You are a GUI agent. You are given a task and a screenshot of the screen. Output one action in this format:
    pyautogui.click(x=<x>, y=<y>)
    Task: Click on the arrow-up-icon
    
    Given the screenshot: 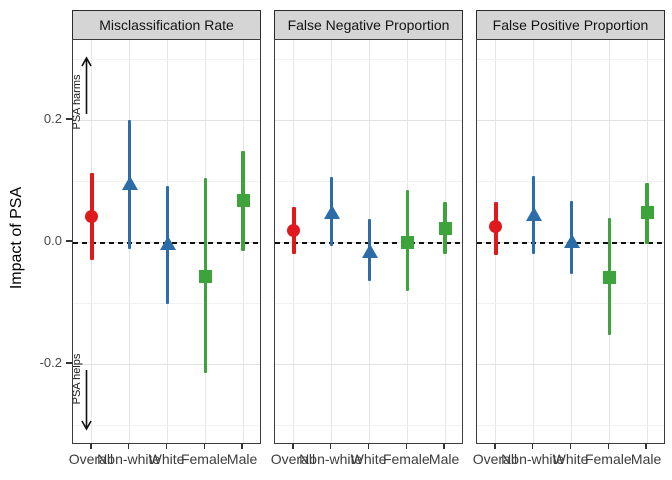 What is the action you would take?
    pyautogui.click(x=86, y=85)
    